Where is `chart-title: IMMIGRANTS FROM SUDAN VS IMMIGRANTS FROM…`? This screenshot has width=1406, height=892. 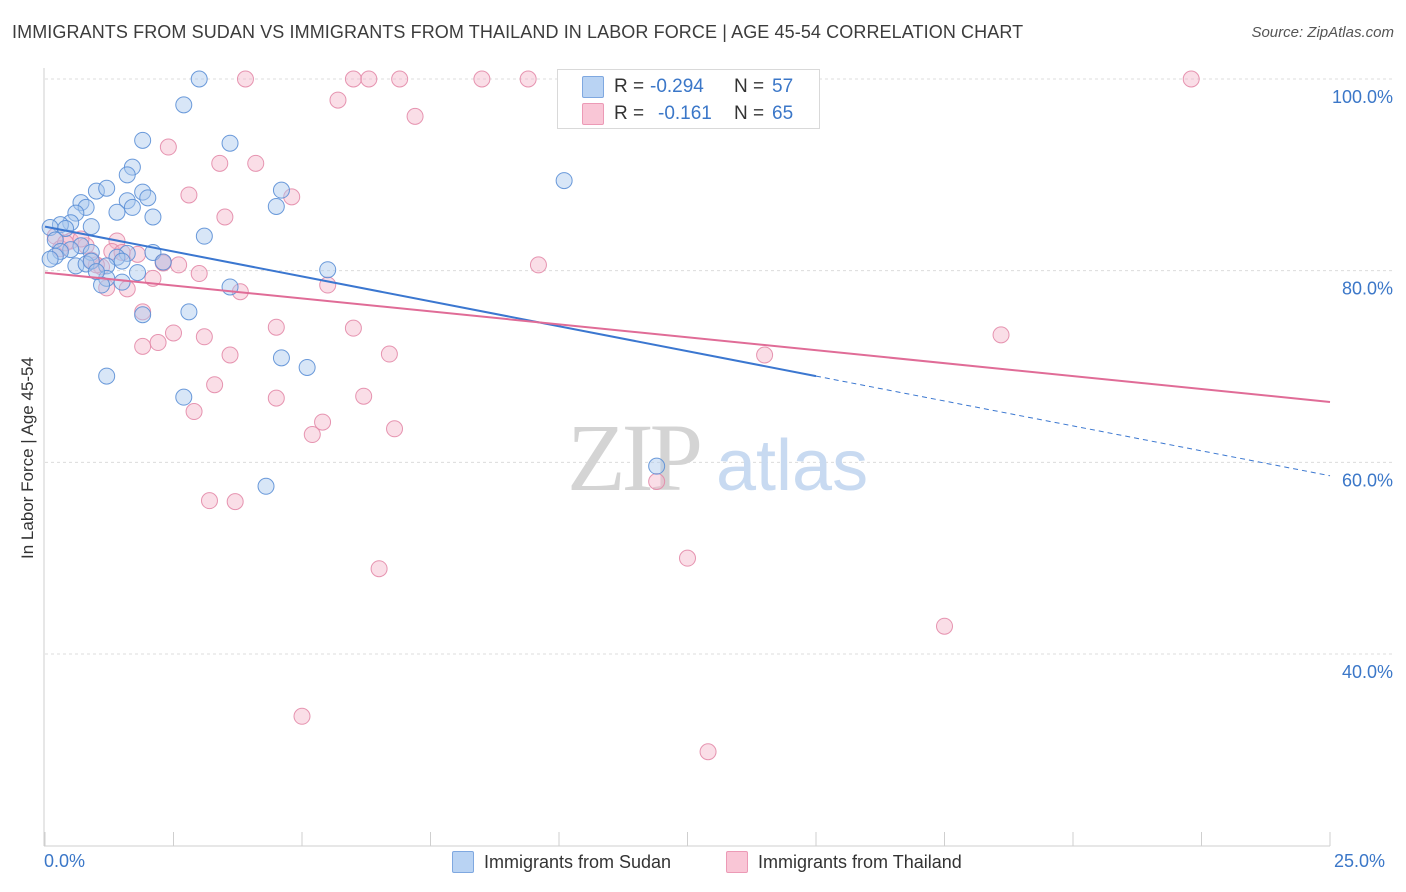 chart-title: IMMIGRANTS FROM SUDAN VS IMMIGRANTS FROM… is located at coordinates (518, 32).